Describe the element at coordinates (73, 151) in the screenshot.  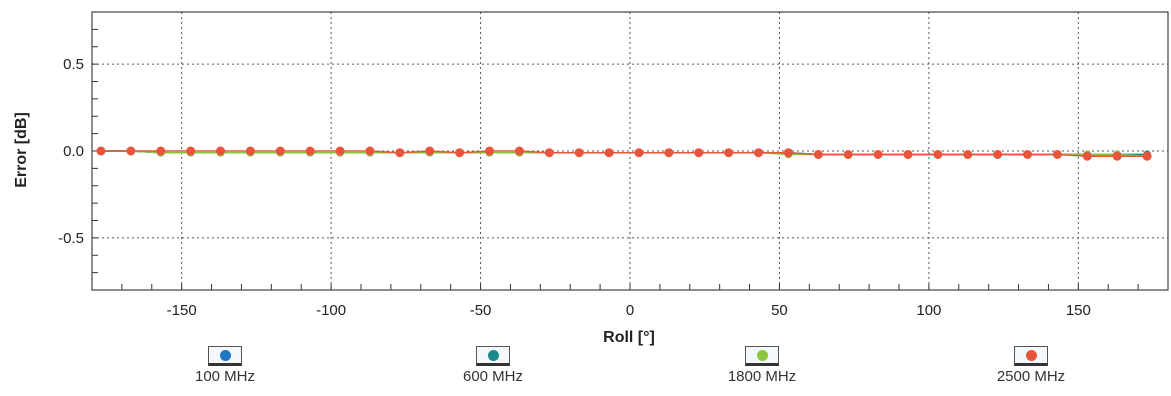
I see `y-tick-label: 0.0` at that location.